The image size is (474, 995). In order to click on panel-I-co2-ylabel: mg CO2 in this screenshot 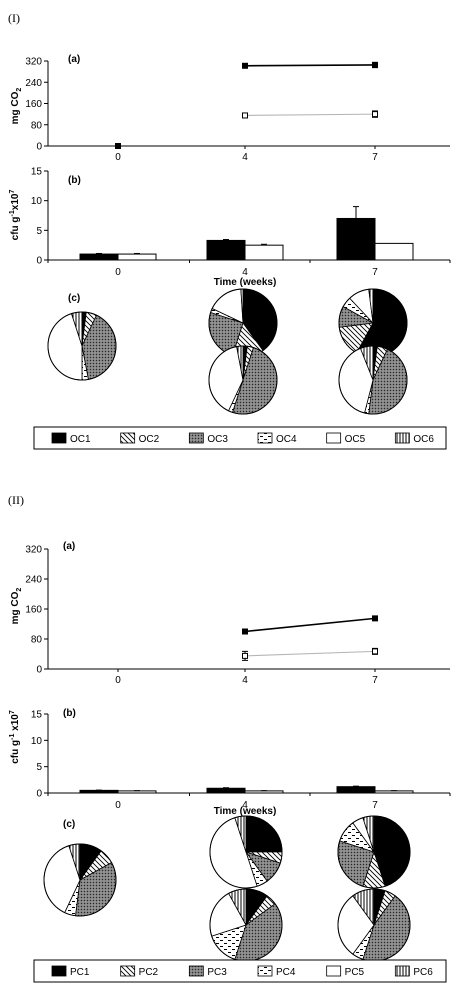, I will do `click(16, 106)`.